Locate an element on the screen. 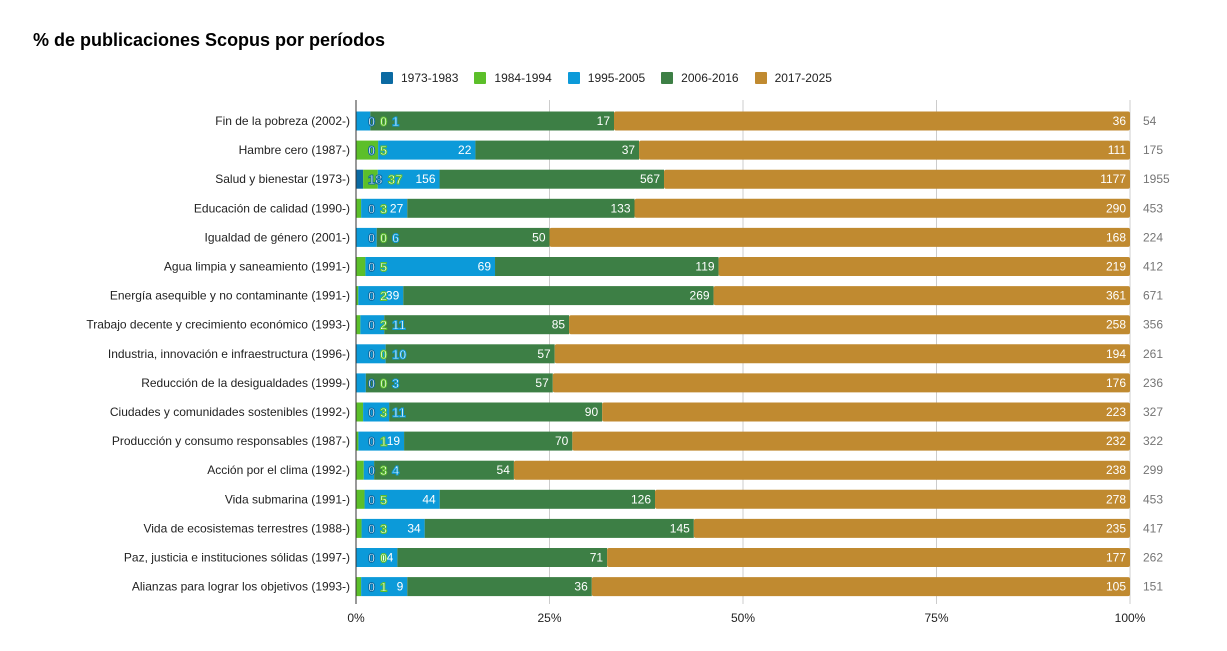  category-label: Vida de ecosistemas terrestres (1988-) is located at coordinates (246, 528).